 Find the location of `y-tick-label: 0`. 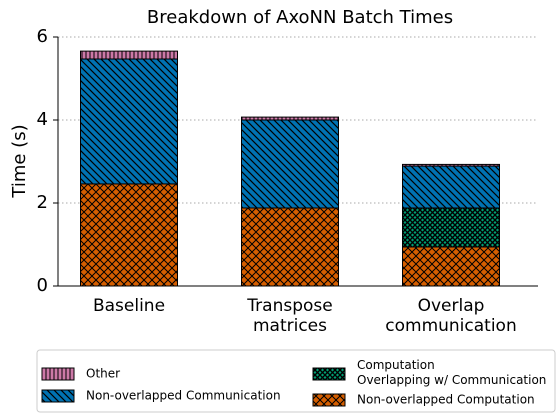

y-tick-label: 0 is located at coordinates (42, 285).